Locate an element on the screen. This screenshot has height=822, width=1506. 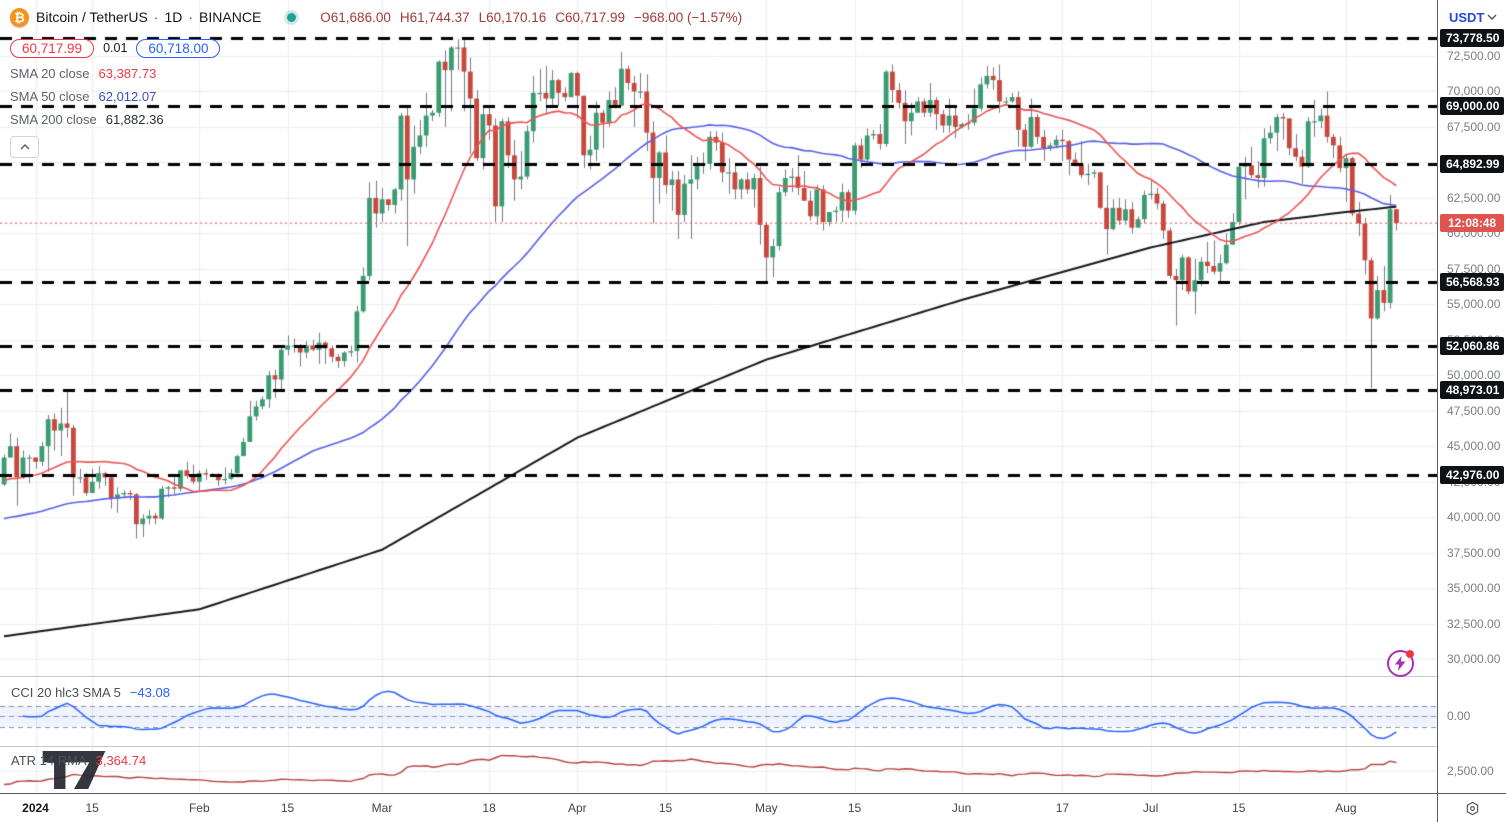
instant-order-button is located at coordinates (1400, 663).